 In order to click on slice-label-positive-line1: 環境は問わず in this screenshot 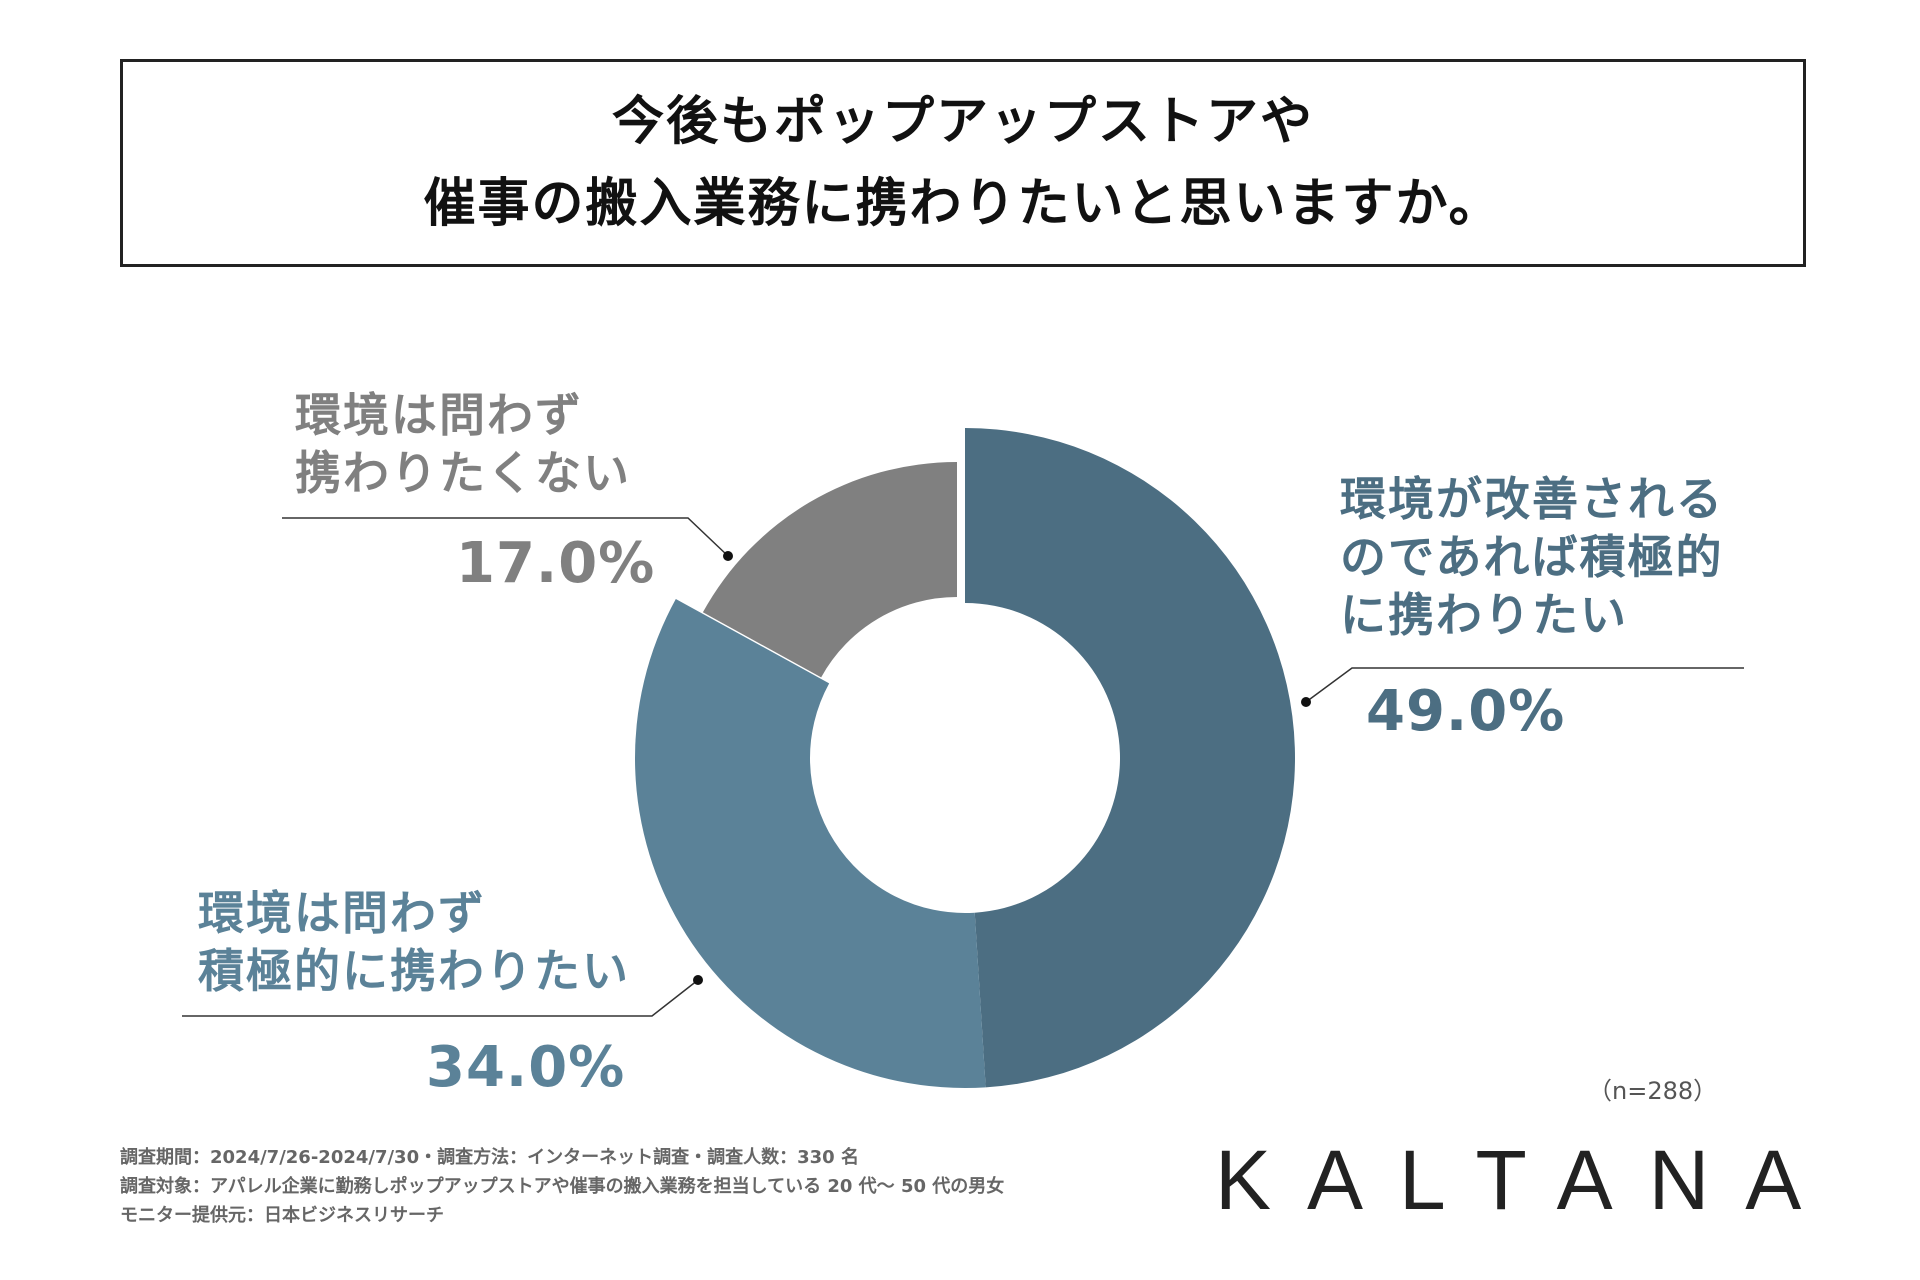, I will do `click(342, 913)`.